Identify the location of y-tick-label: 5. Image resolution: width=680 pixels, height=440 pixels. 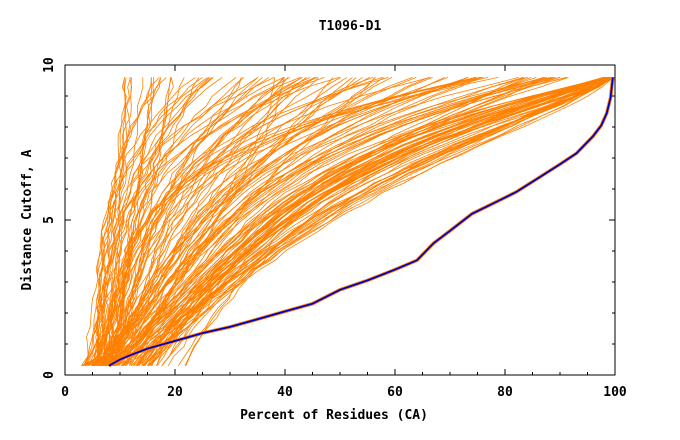
(49, 220).